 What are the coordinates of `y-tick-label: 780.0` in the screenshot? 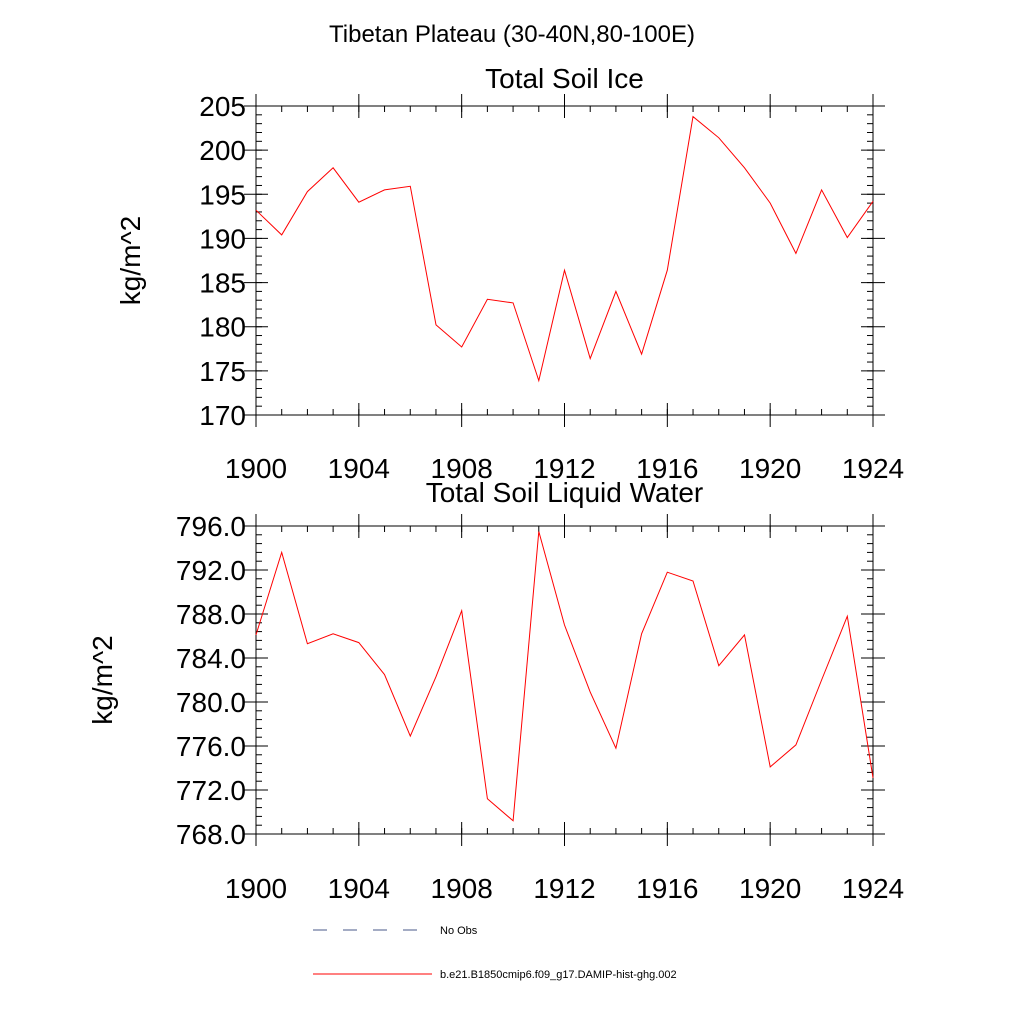 It's located at (211, 702).